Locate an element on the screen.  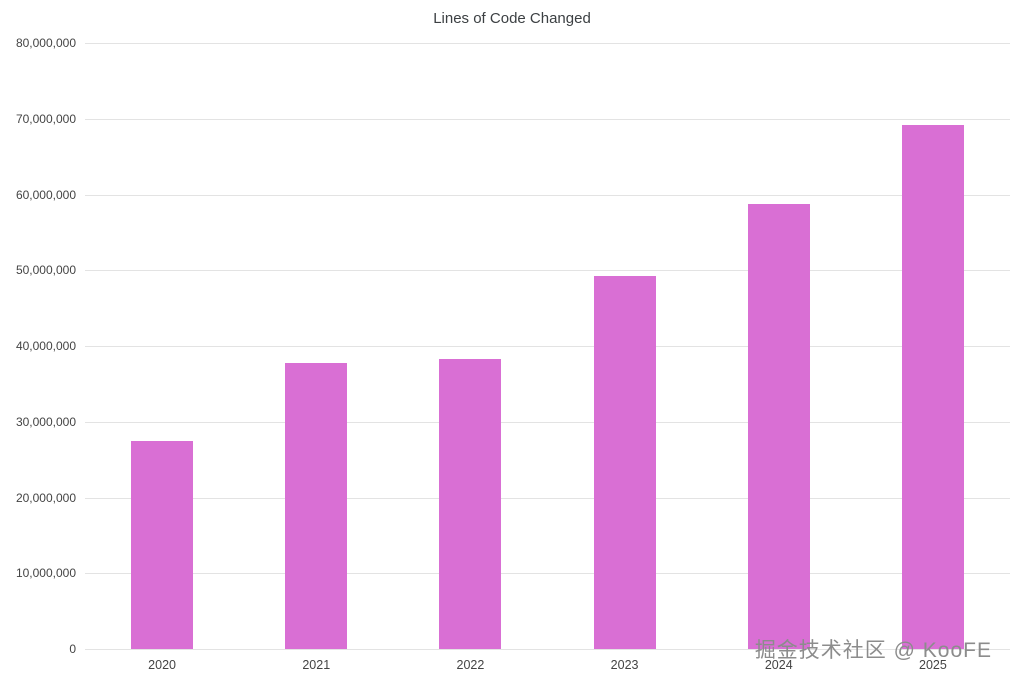
y-axis-tick-label: 70,000,000 is located at coordinates (45, 118).